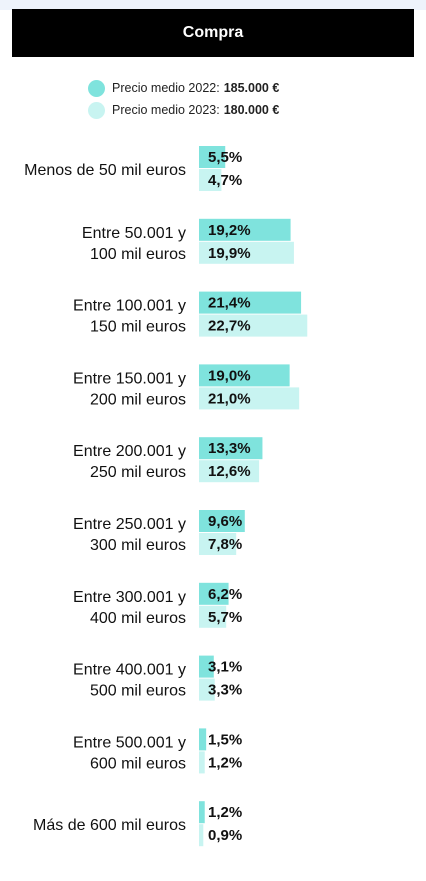 The height and width of the screenshot is (881, 426). Describe the element at coordinates (166, 88) in the screenshot. I see `legend-label-2022: Precio medio 2022:` at that location.